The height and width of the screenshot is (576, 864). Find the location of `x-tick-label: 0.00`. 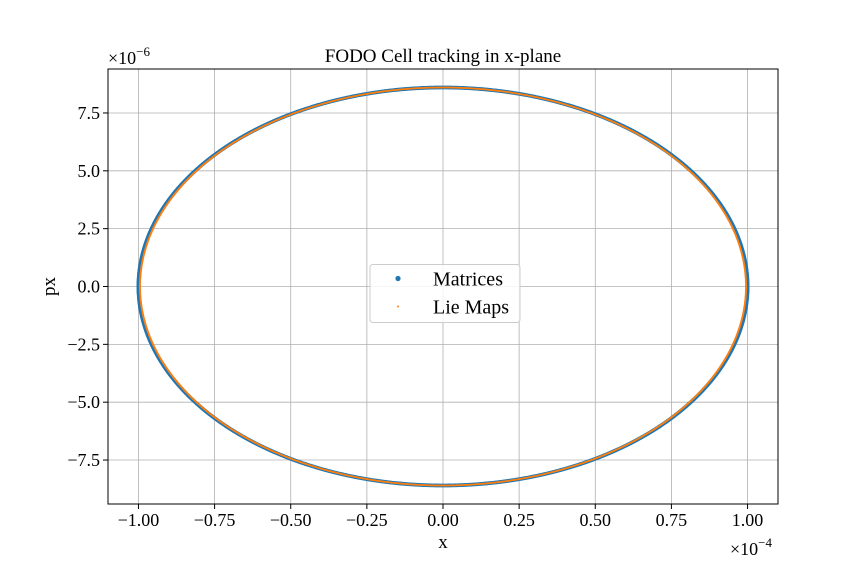

x-tick-label: 0.00 is located at coordinates (443, 520).